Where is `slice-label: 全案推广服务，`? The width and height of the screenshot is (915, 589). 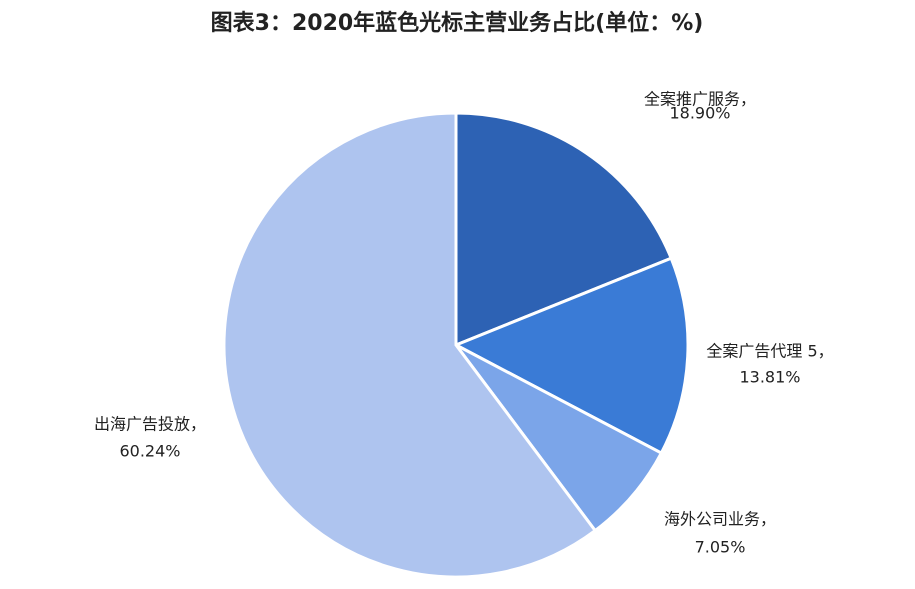
slice-label: 全案推广服务， is located at coordinates (700, 99).